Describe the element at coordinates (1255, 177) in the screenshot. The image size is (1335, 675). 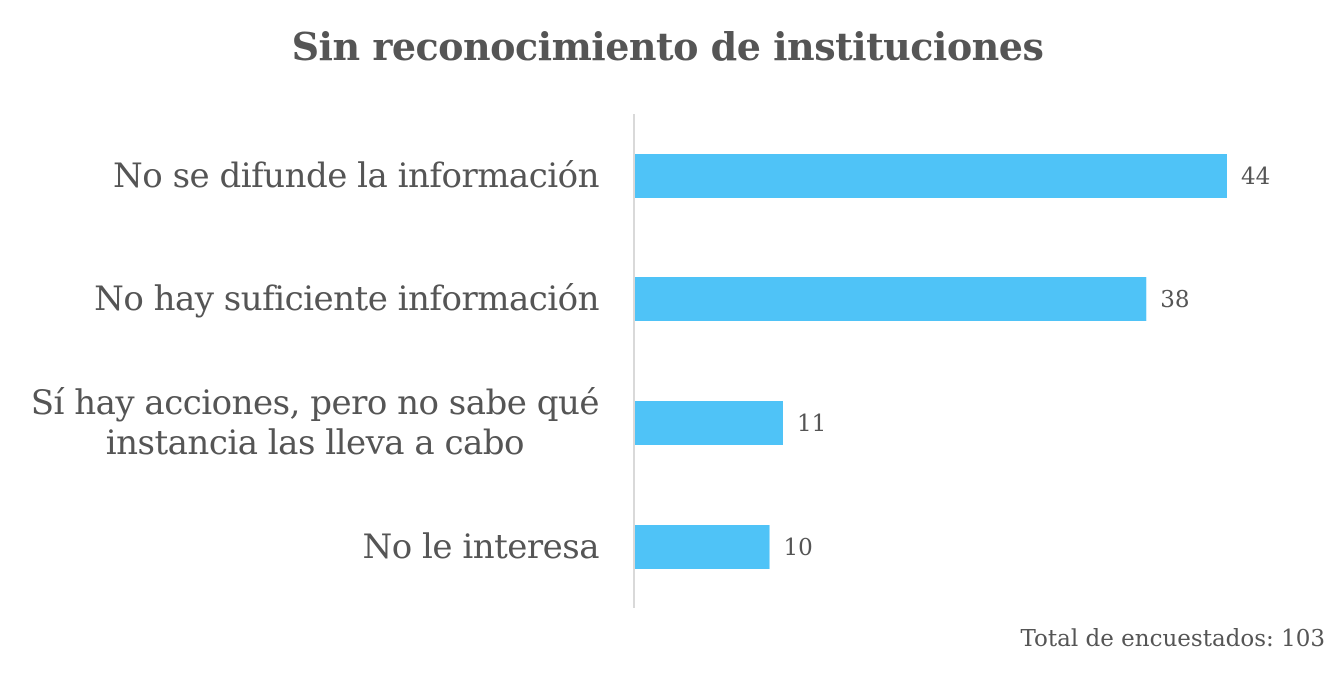
I see `data-label: 44` at that location.